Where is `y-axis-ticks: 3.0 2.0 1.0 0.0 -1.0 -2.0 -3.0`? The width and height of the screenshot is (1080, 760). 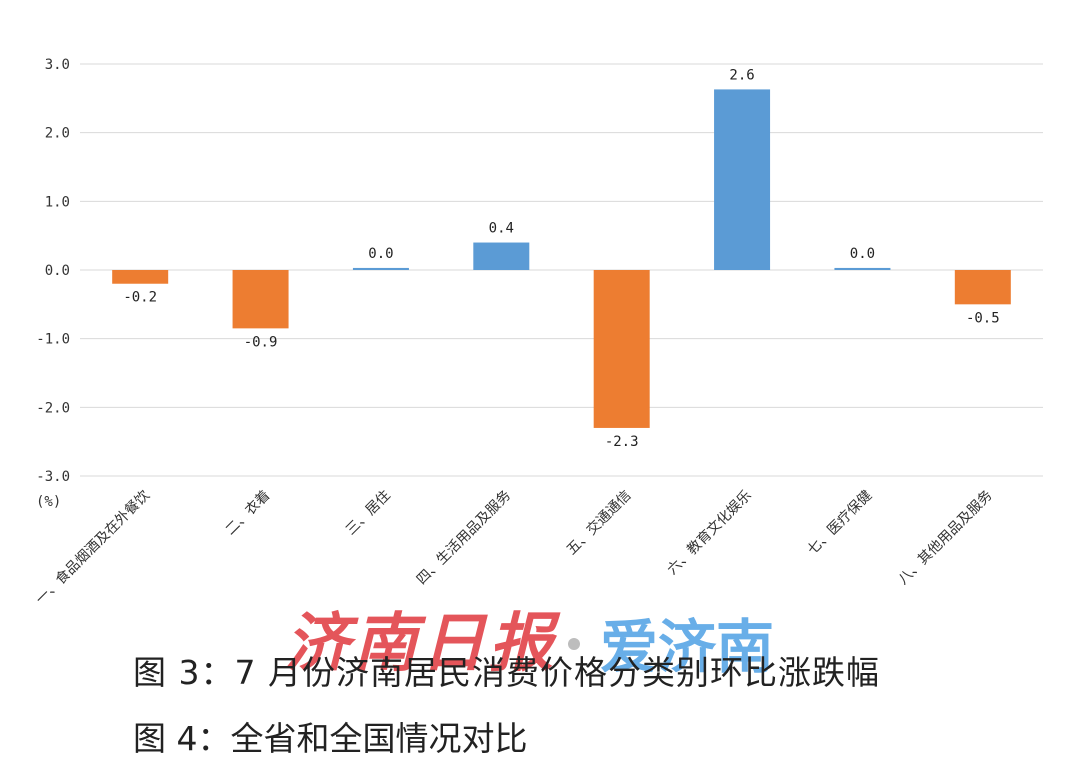 y-axis-ticks: 3.0 2.0 1.0 0.0 -1.0 -2.0 -3.0 is located at coordinates (53, 271).